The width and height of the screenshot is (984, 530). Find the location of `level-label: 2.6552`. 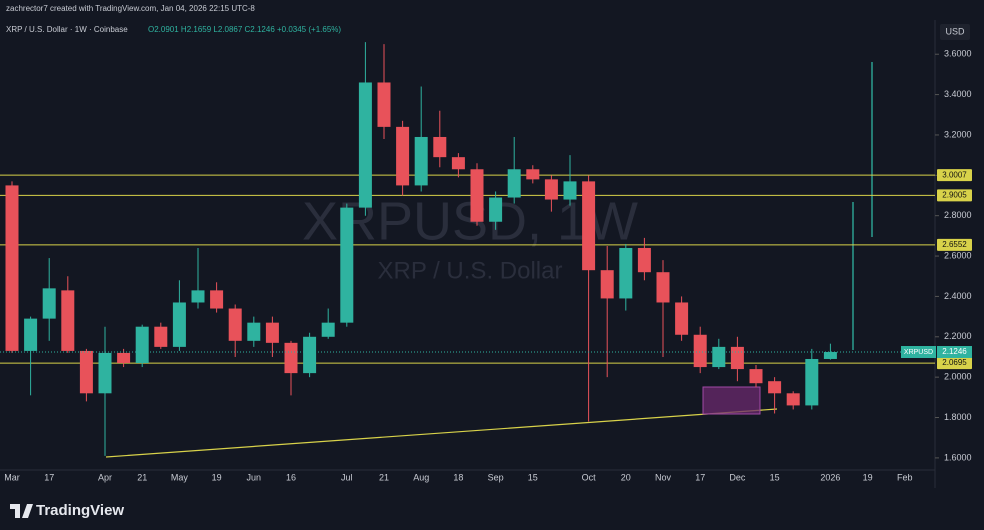

level-label: 2.6552 is located at coordinates (954, 244).